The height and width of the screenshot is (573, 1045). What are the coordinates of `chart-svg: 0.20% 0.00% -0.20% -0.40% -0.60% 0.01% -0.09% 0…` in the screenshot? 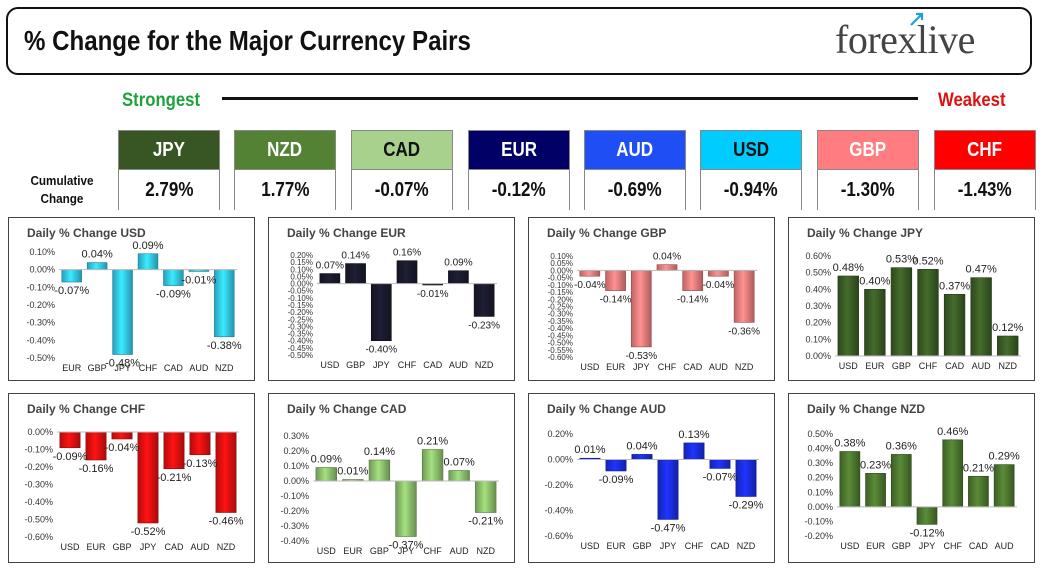 It's located at (653, 490).